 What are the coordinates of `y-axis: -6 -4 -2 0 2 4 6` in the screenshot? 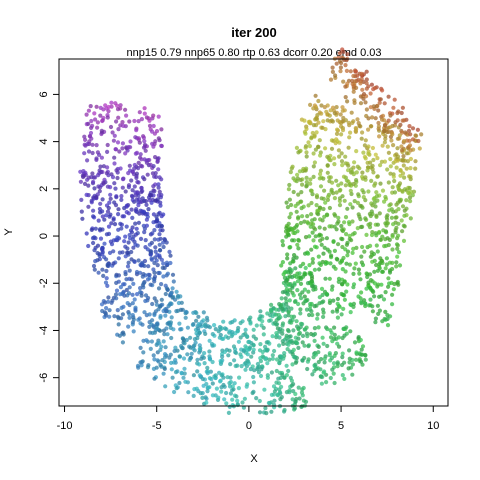 It's located at (48, 237).